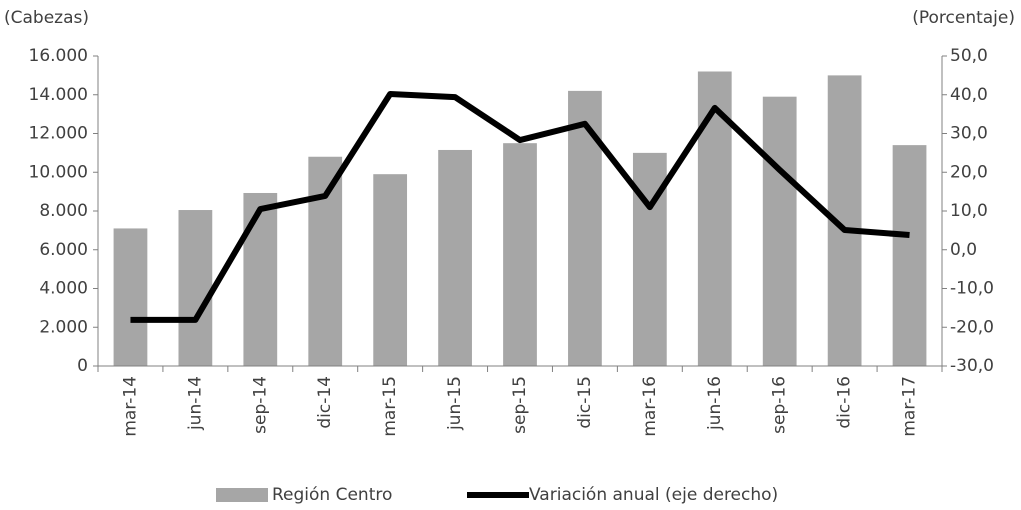  I want to click on x-tick-label: sep-16, so click(780, 405).